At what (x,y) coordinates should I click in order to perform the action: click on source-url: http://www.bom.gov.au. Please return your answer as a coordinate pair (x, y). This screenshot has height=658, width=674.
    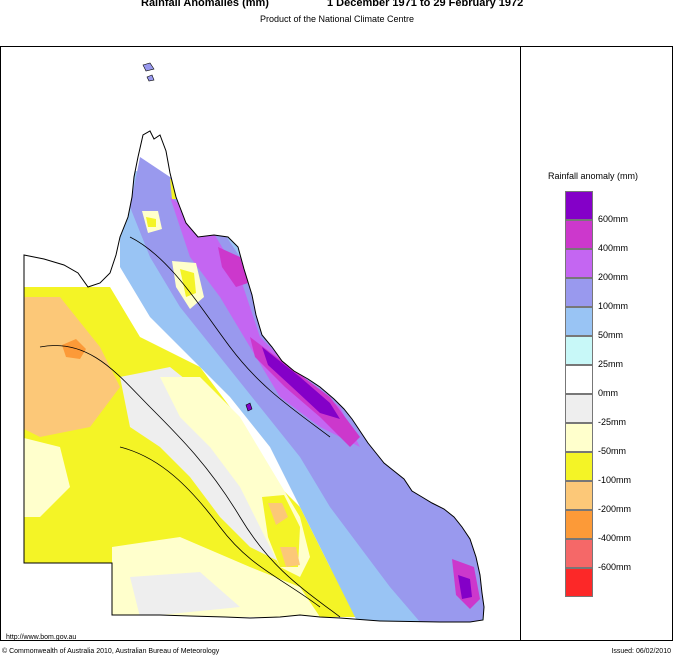
    Looking at the image, I should click on (41, 637).